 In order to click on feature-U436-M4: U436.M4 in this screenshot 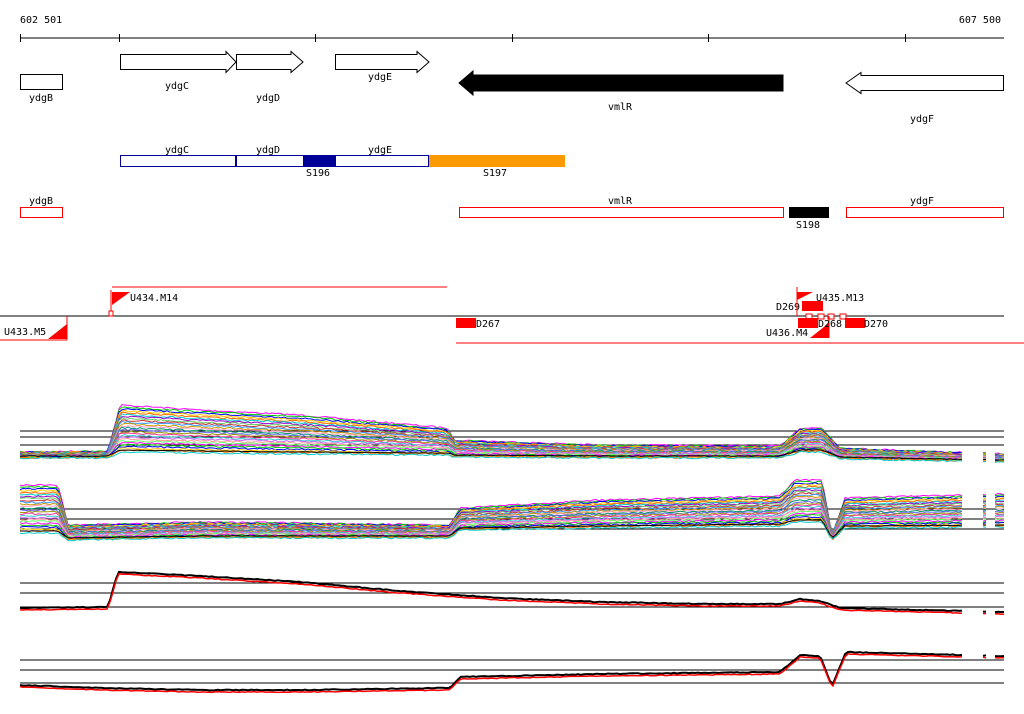, I will do `click(798, 327)`.